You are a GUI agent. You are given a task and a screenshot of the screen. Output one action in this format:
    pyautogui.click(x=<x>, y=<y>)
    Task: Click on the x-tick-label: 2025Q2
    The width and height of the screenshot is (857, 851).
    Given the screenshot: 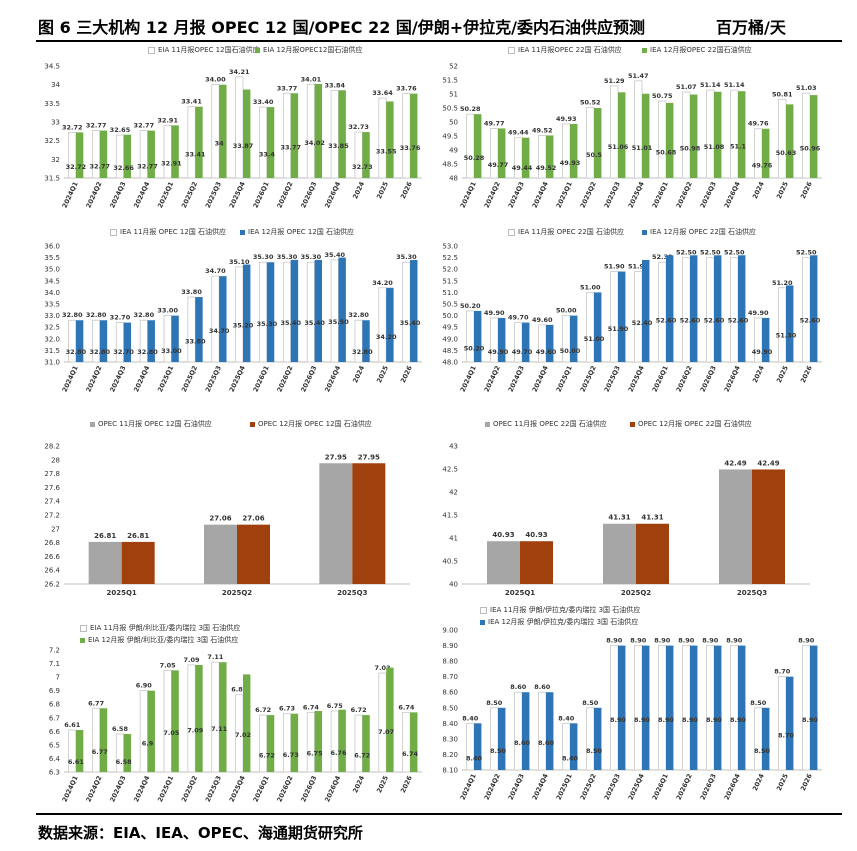 What is the action you would take?
    pyautogui.click(x=588, y=378)
    